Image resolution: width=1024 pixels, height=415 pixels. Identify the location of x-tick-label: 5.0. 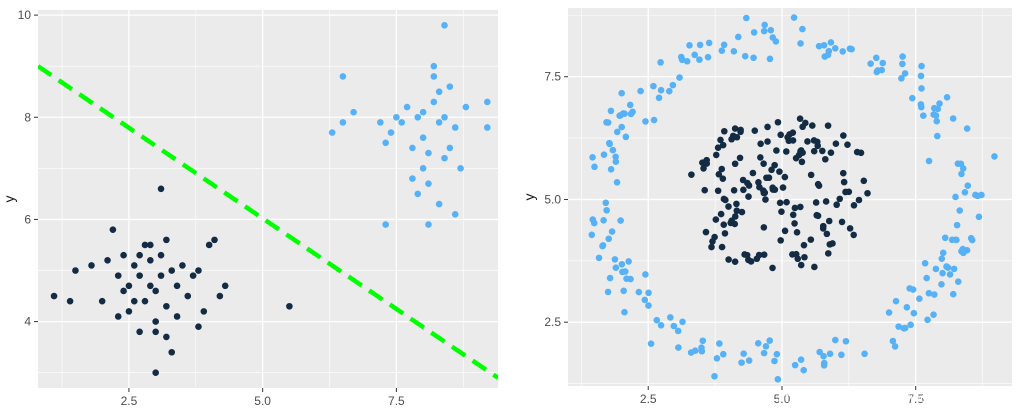
(782, 399).